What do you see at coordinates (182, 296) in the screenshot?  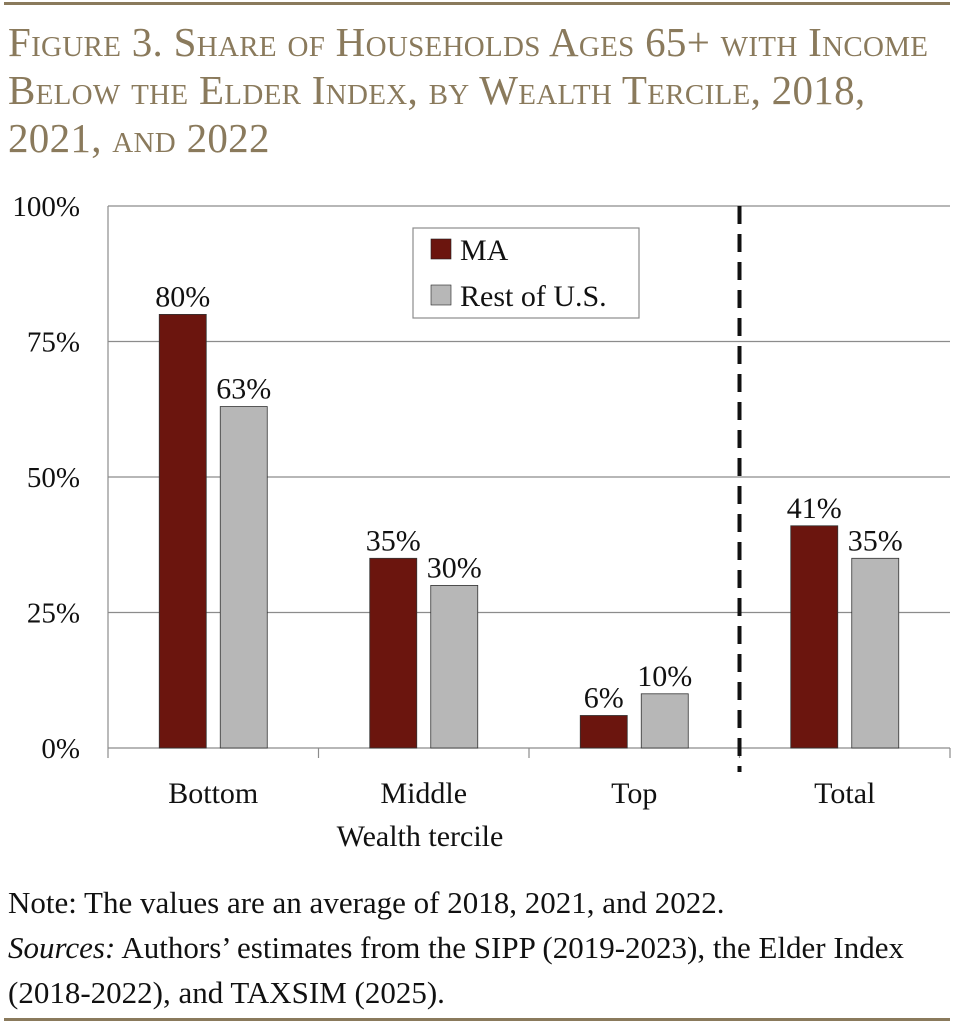 I see `data-label: 80%` at bounding box center [182, 296].